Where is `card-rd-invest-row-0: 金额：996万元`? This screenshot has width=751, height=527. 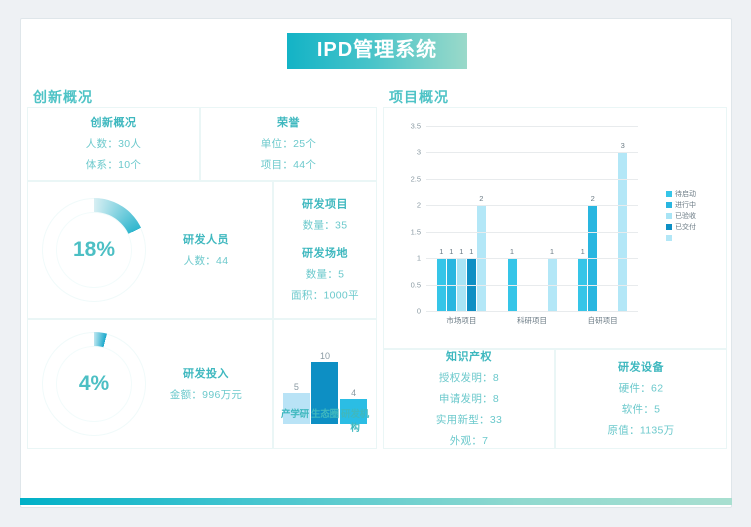
card-rd-invest-row-0: 金额：996万元 is located at coordinates (206, 394).